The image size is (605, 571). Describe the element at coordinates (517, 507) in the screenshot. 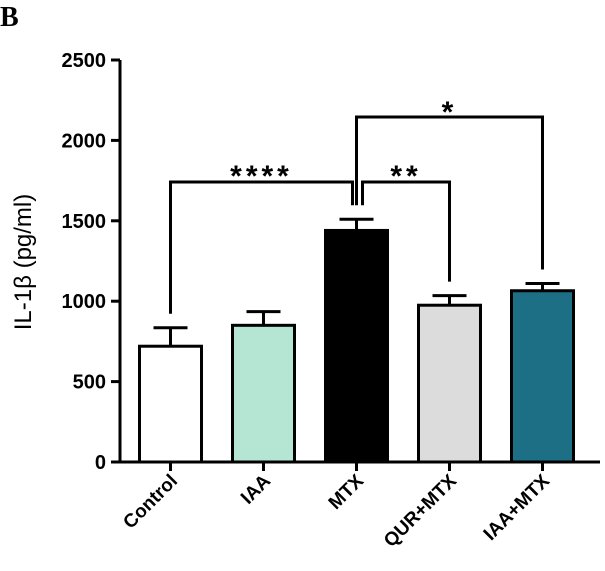

I see `x-tick-label: IAA+MTX` at that location.